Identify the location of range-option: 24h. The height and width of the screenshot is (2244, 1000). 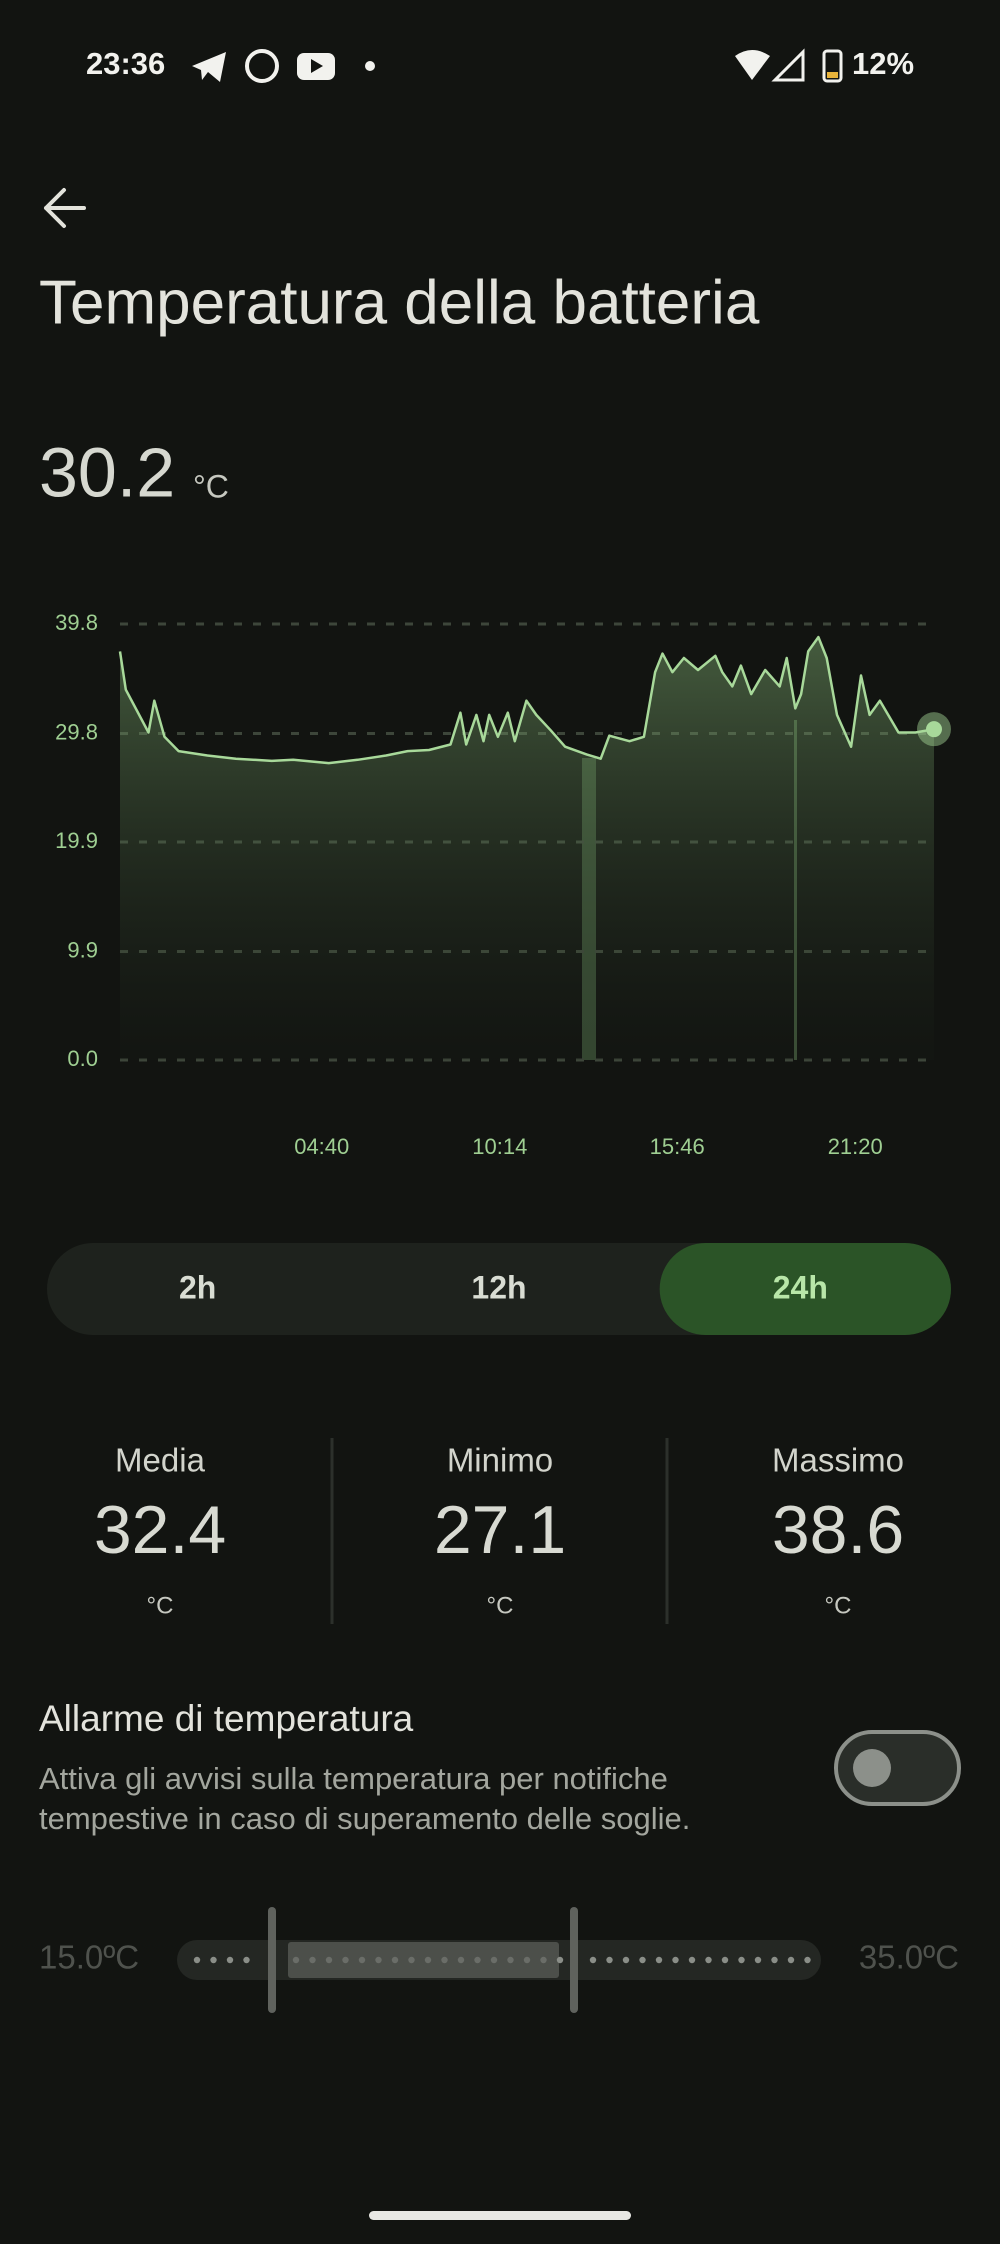
(800, 1287).